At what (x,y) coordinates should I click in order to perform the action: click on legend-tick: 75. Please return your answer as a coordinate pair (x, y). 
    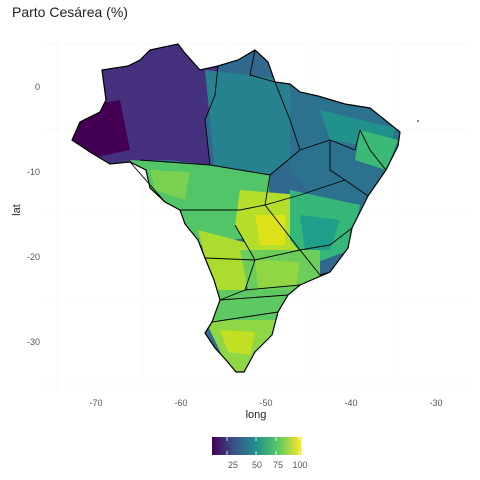
    Looking at the image, I should click on (278, 465).